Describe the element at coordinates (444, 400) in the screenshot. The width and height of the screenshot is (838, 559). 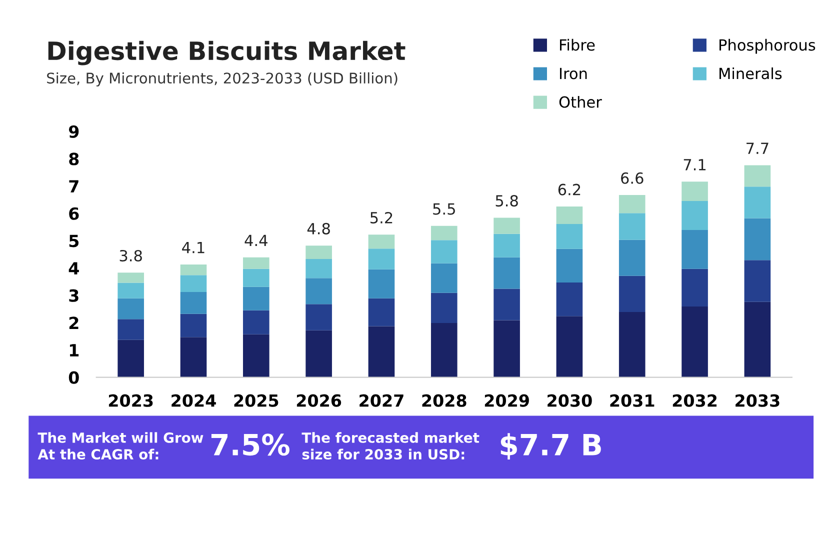
I see `x-tick-label: 2028` at that location.